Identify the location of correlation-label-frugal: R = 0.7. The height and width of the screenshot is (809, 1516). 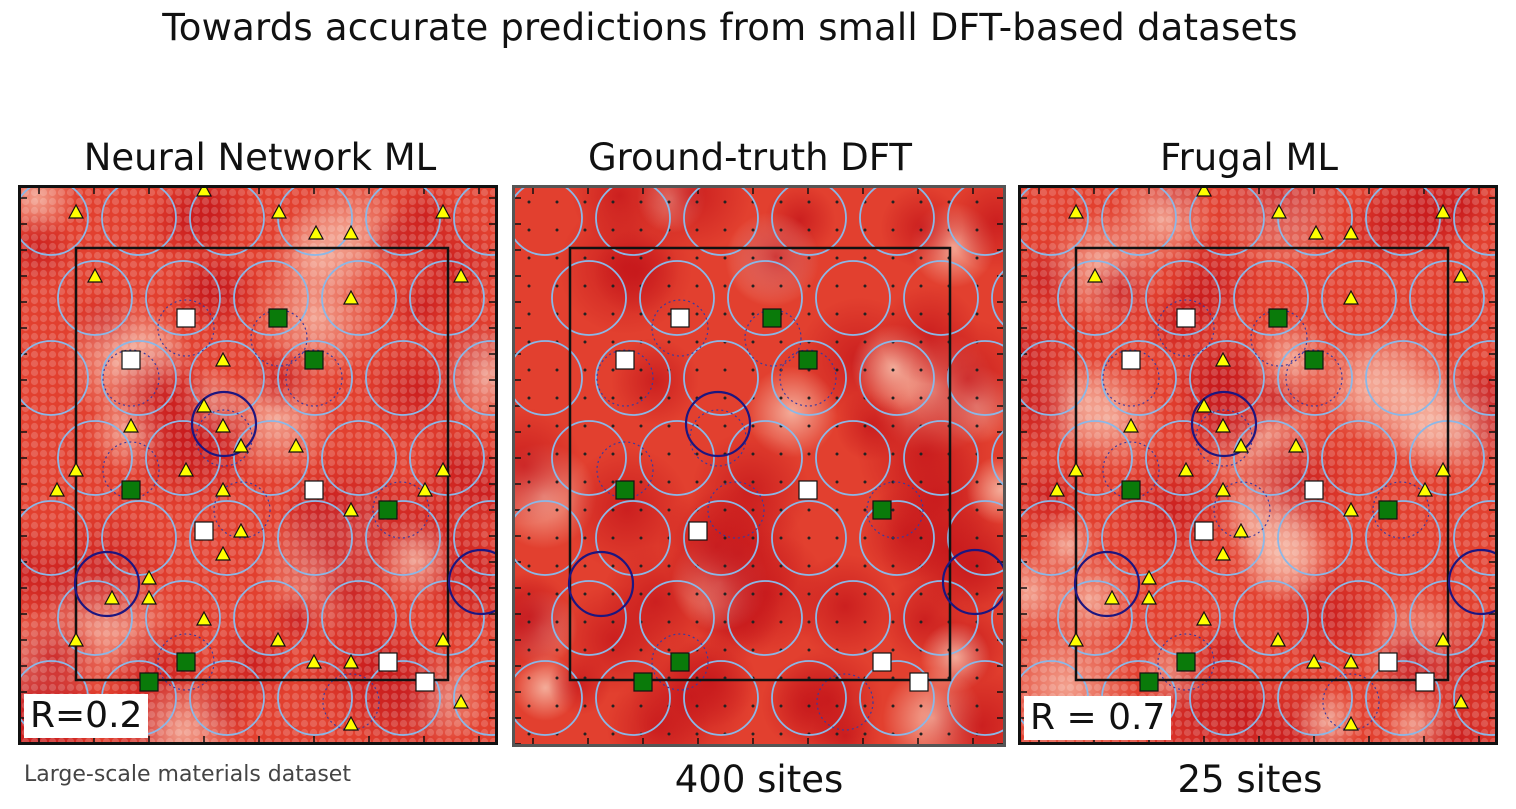
(1098, 718).